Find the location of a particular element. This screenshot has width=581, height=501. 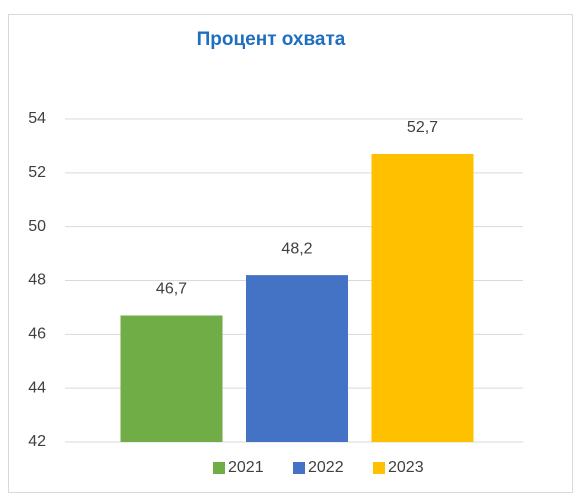

y-tick-label: 54 is located at coordinates (37, 118).